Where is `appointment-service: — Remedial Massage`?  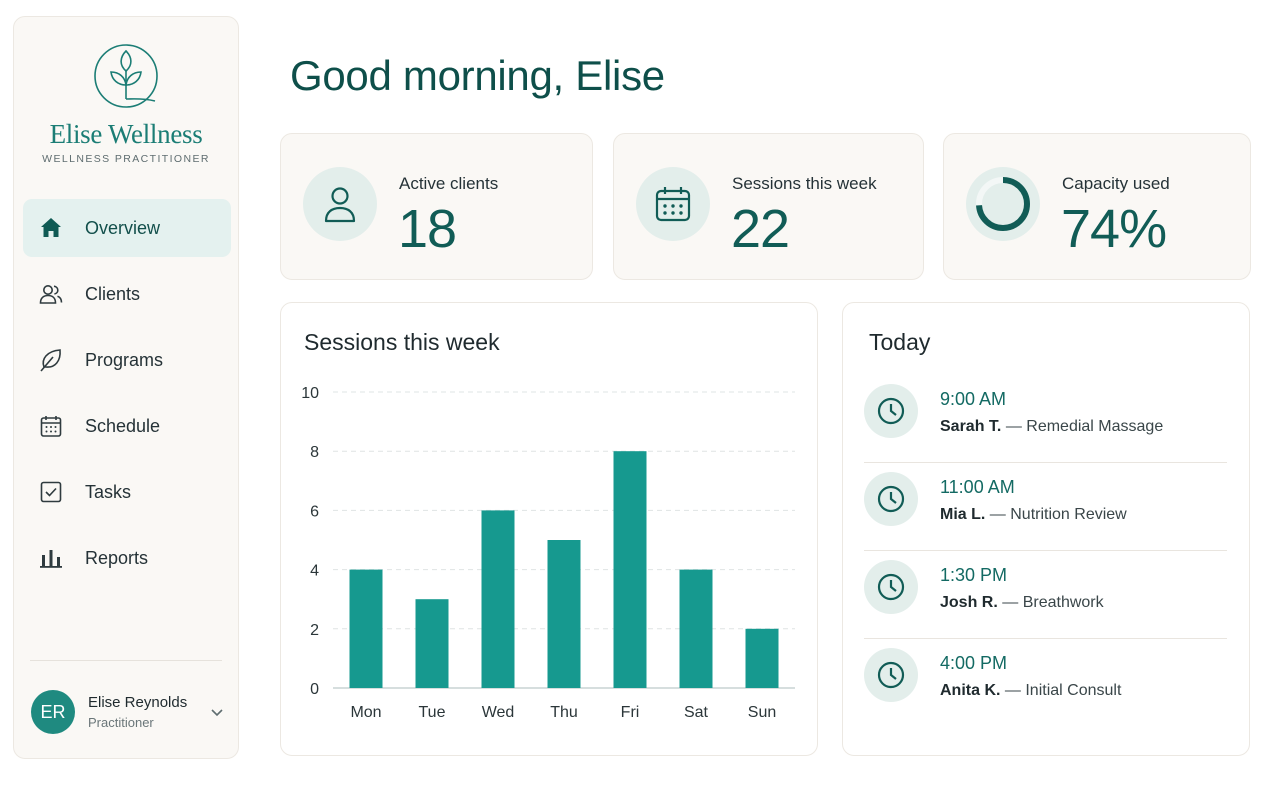
appointment-service: — Remedial Massage is located at coordinates (1084, 426).